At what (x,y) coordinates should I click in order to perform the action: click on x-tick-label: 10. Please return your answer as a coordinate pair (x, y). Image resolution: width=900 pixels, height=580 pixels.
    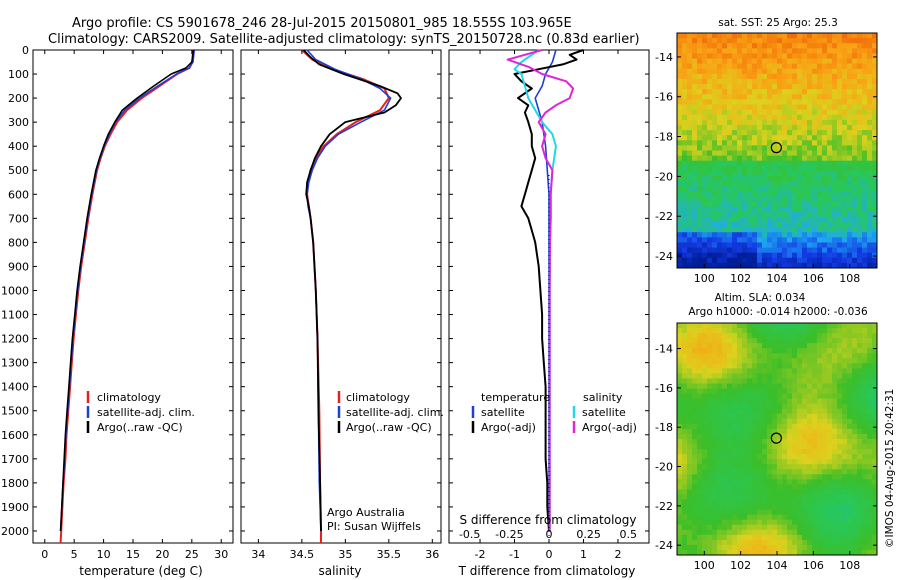
    Looking at the image, I should click on (104, 554).